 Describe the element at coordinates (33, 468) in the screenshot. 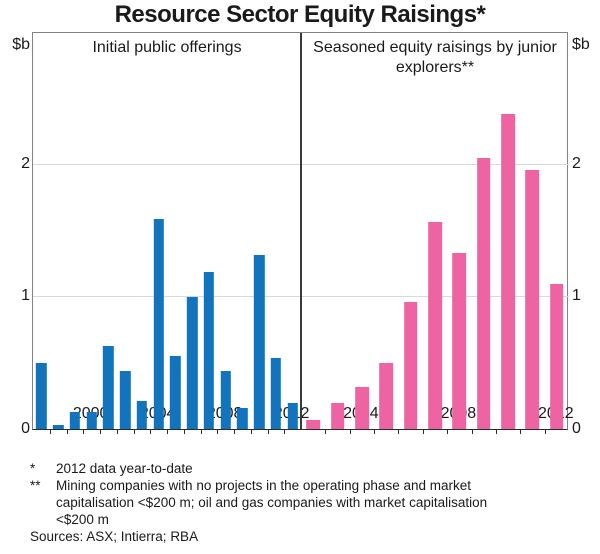

I see `footnote-1-marker: *` at that location.